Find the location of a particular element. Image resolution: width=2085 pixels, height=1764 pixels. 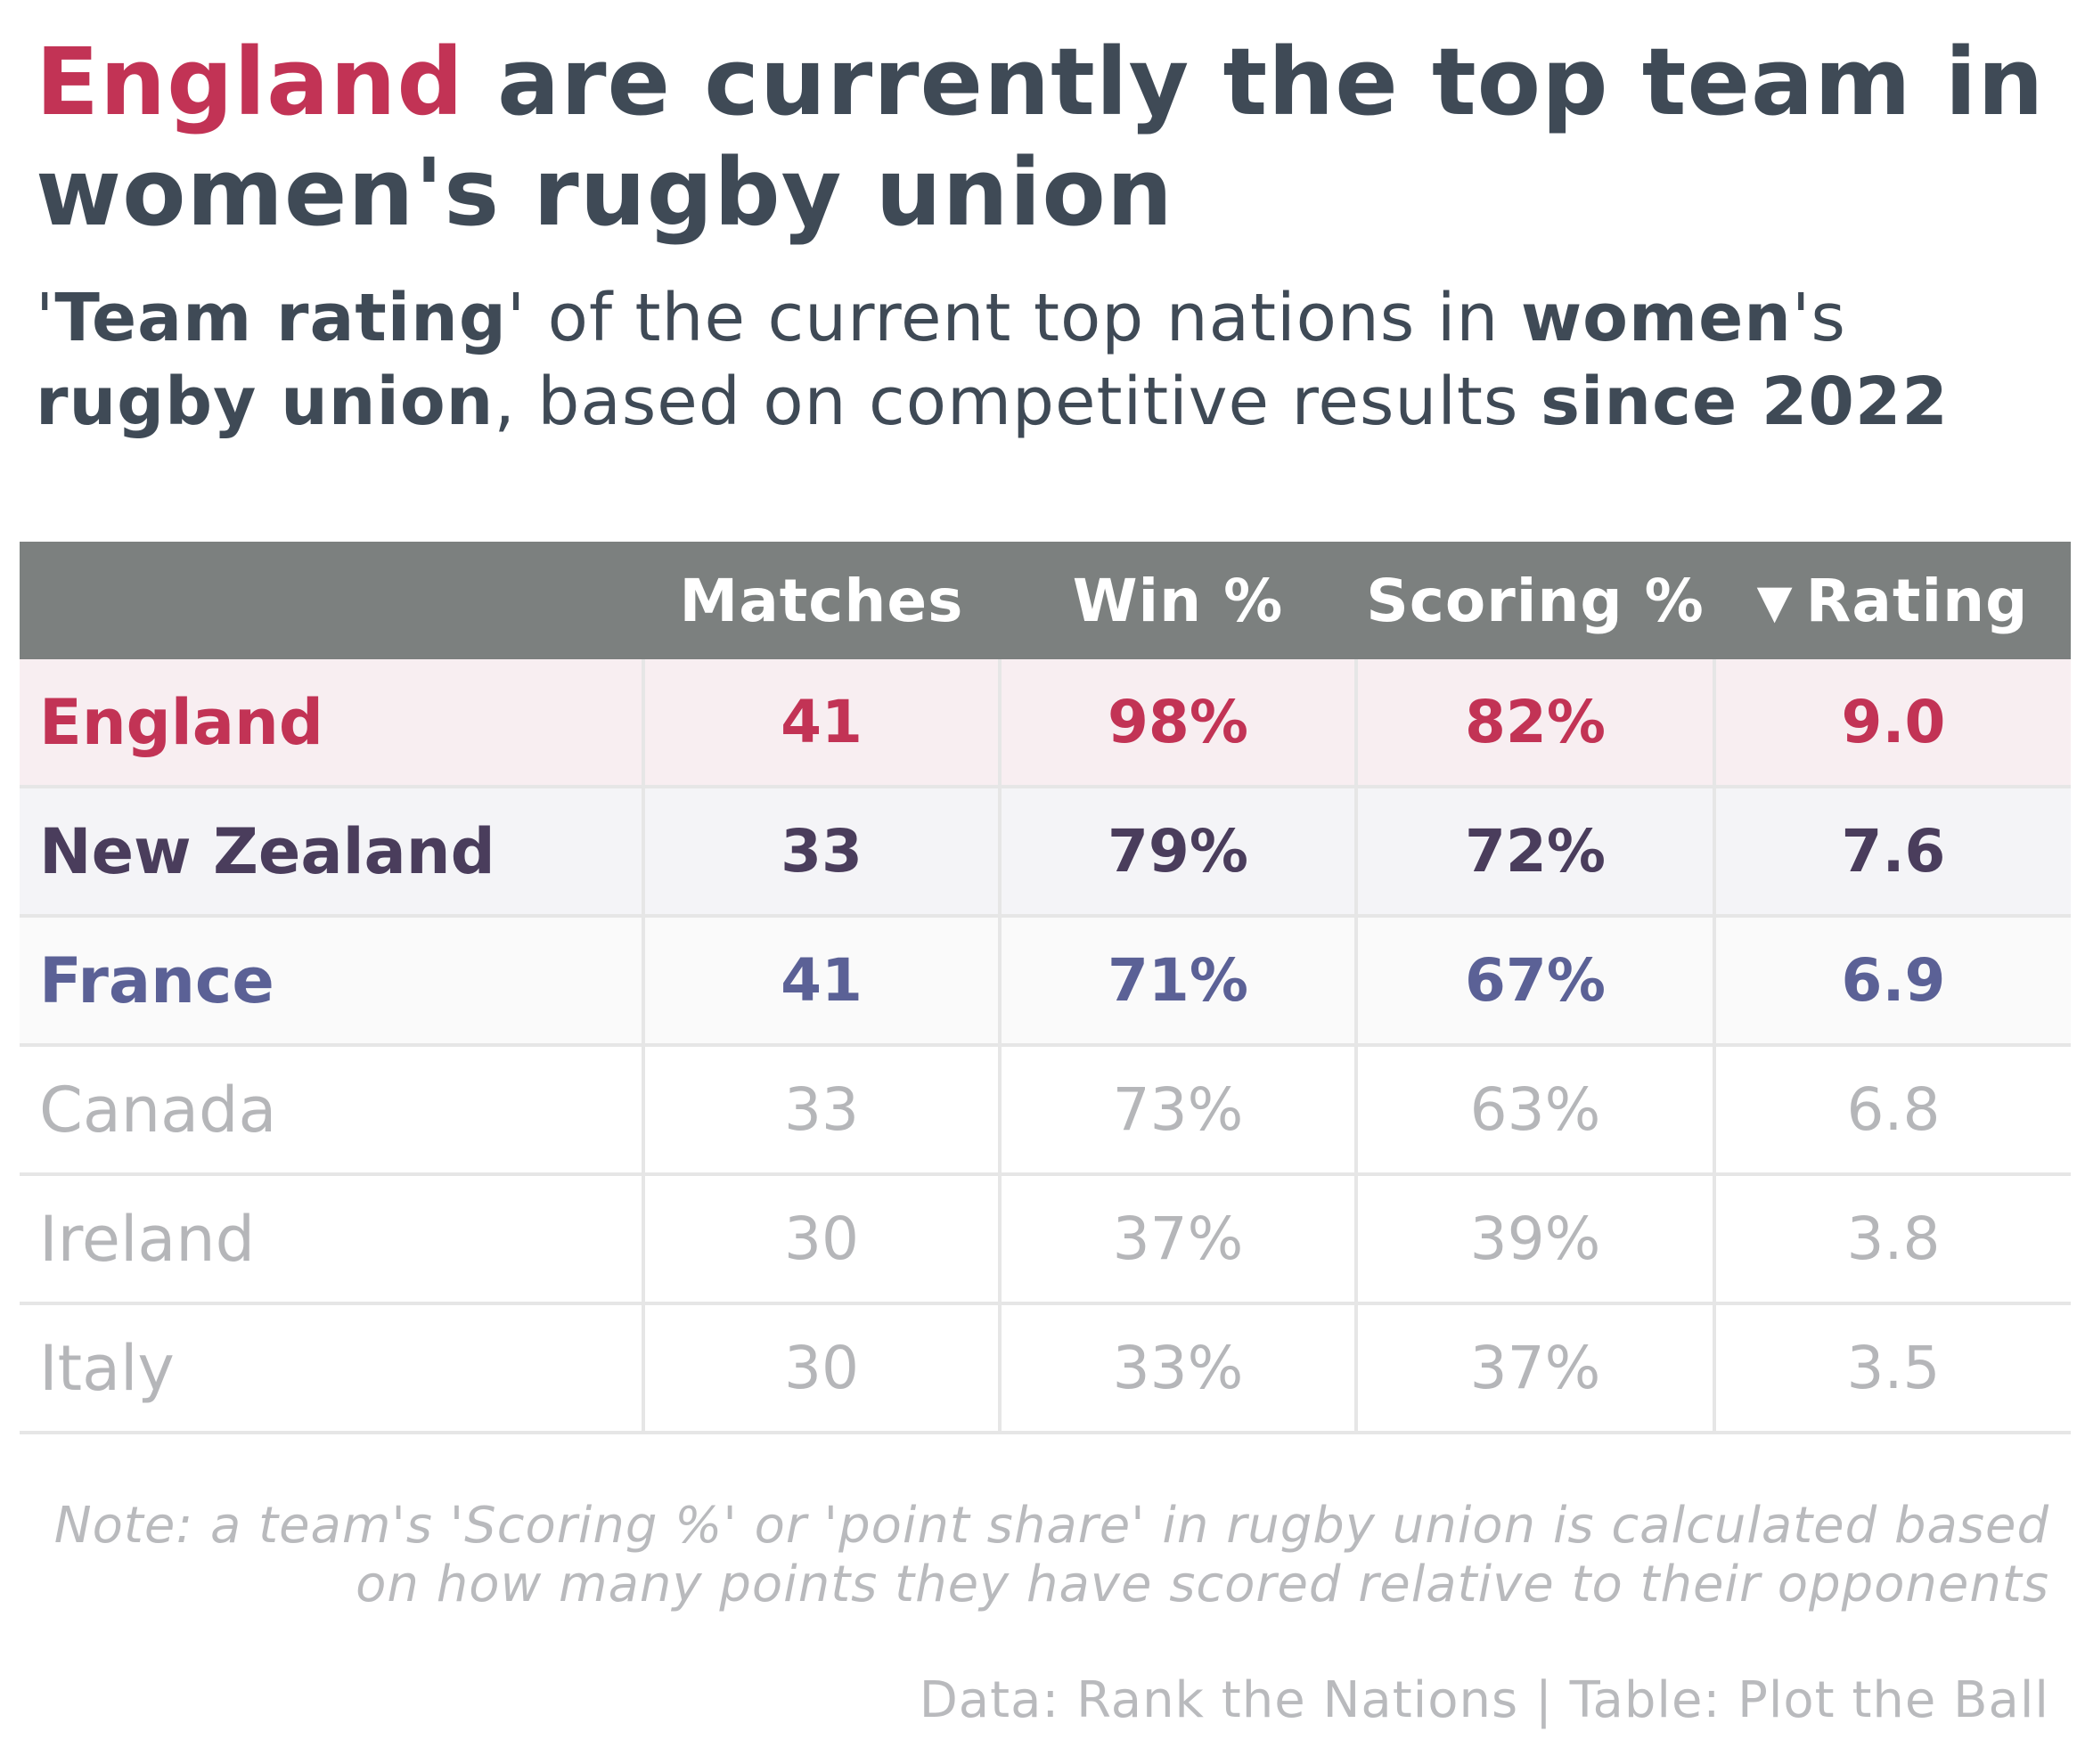

subtitle-text: , based on competitive results is located at coordinates (1017, 401).